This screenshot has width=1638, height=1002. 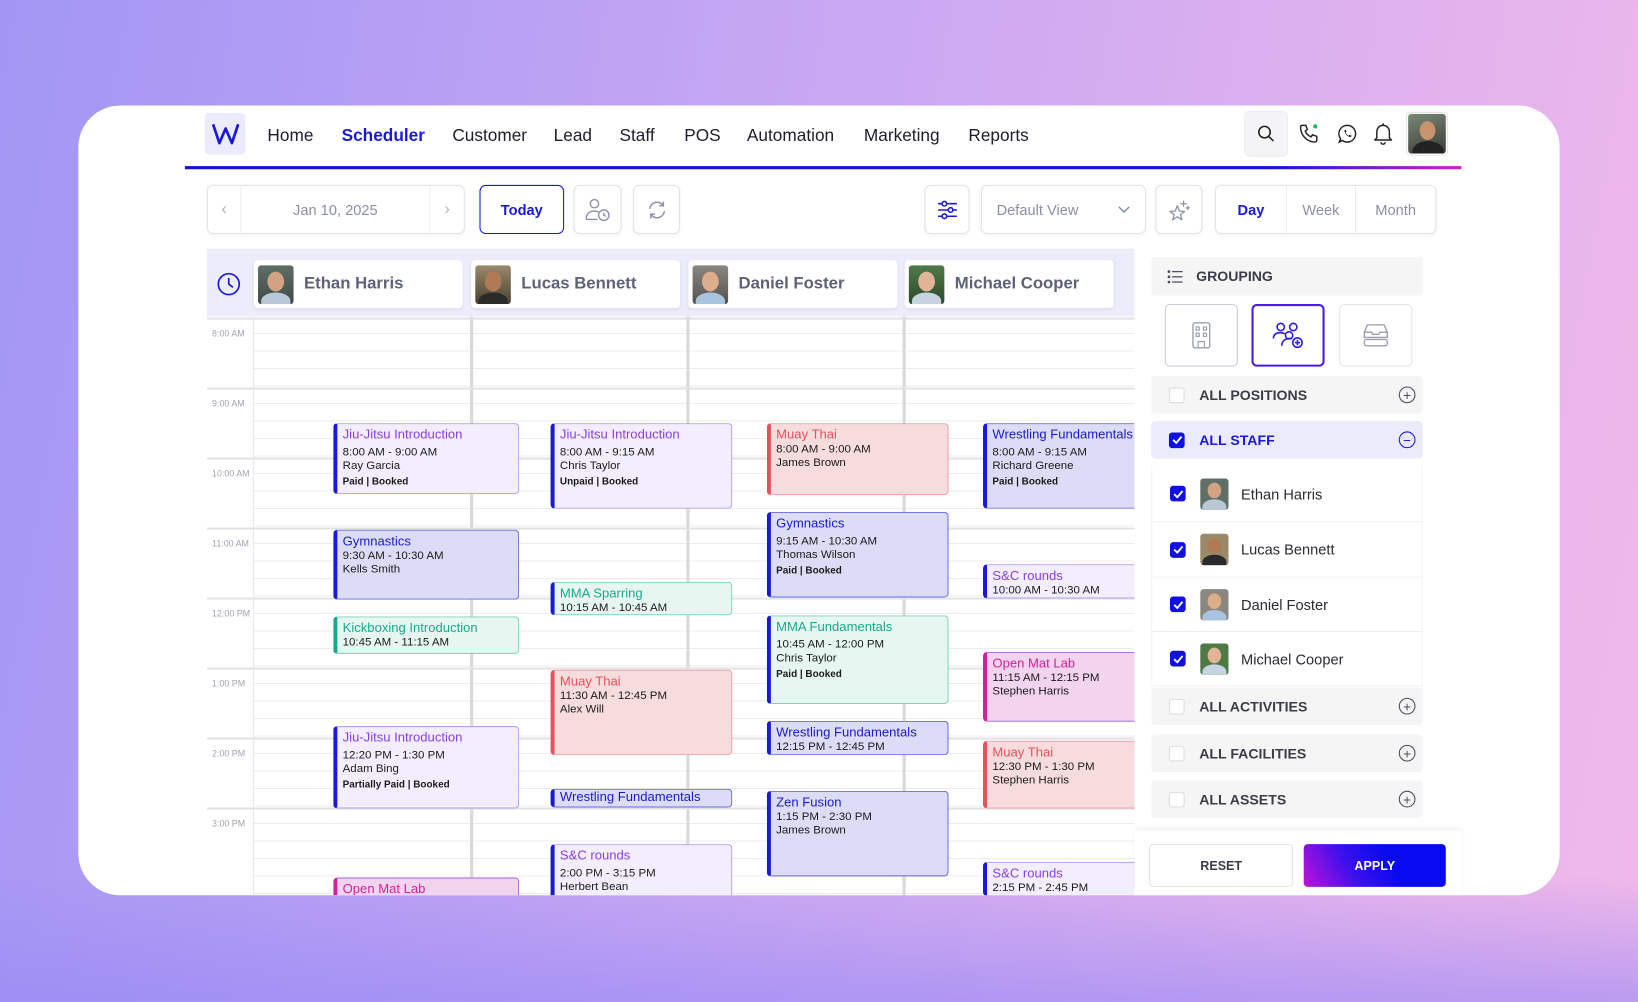 I want to click on filter-label: ALL STAFF, so click(x=1237, y=439).